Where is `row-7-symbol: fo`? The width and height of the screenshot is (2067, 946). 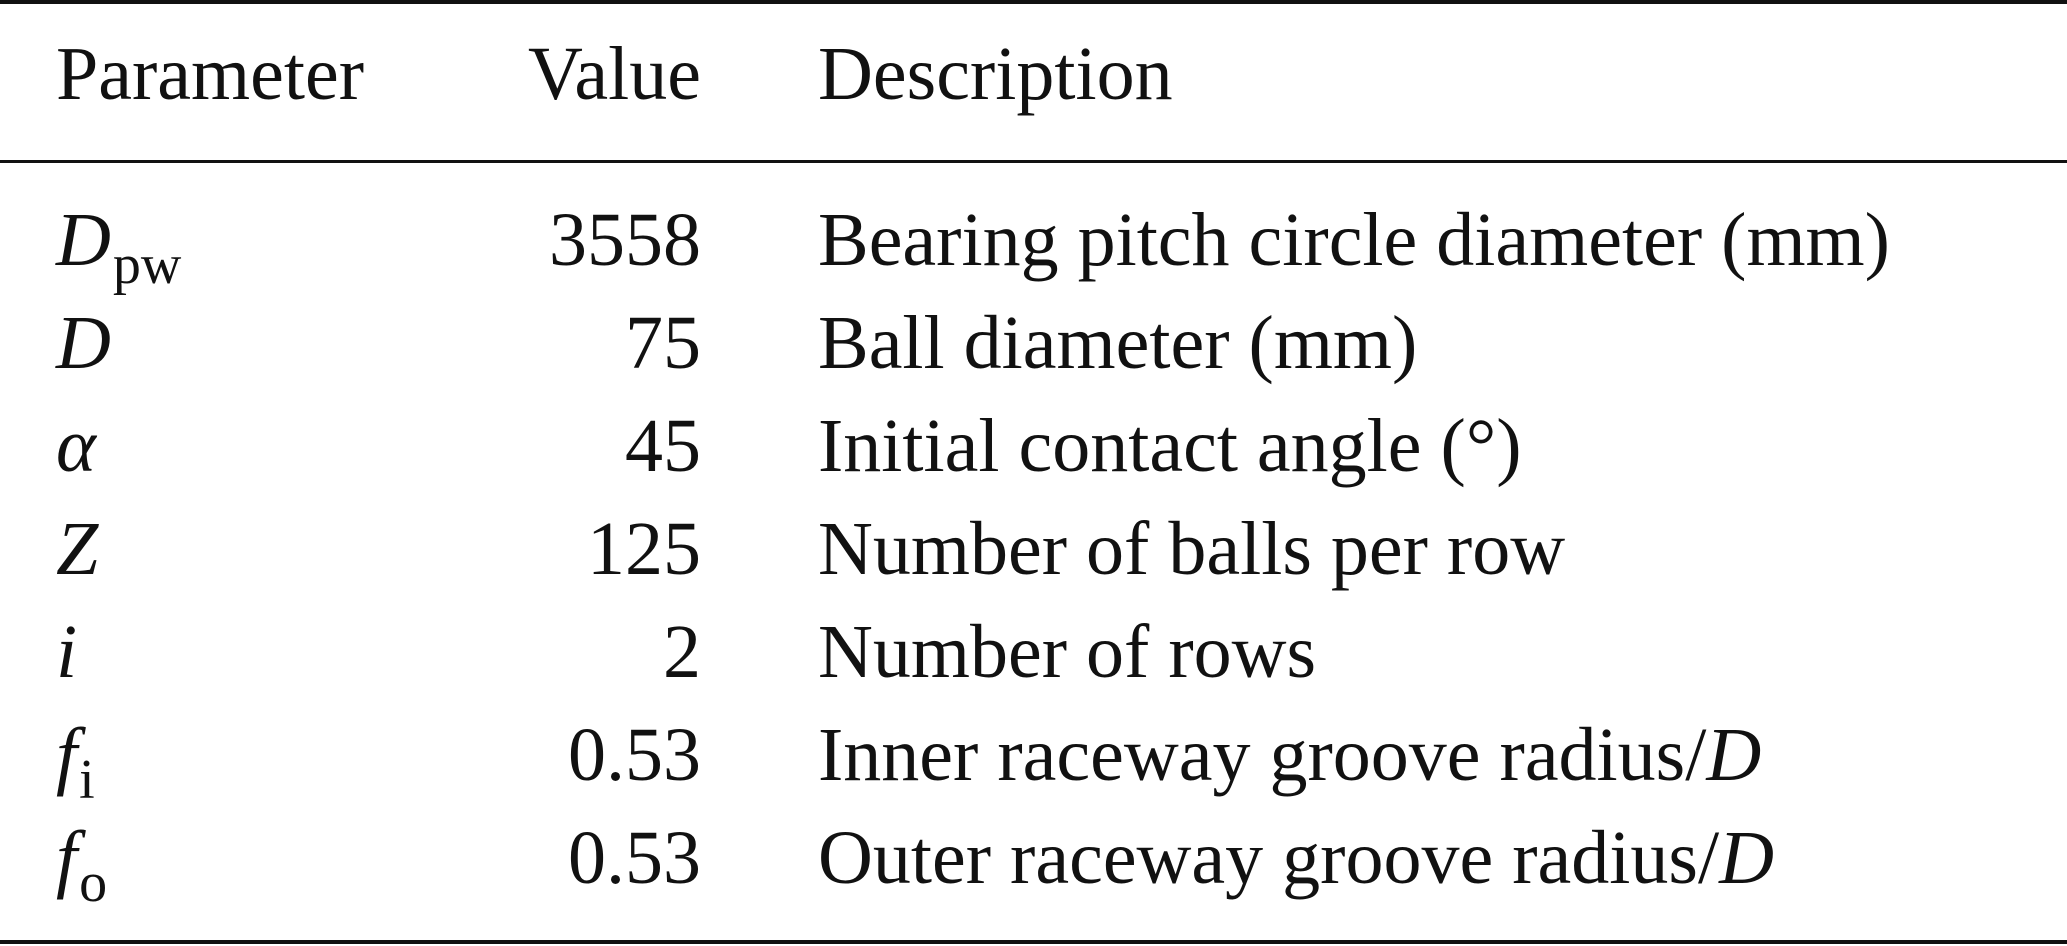
row-7-symbol: fo is located at coordinates (81, 865).